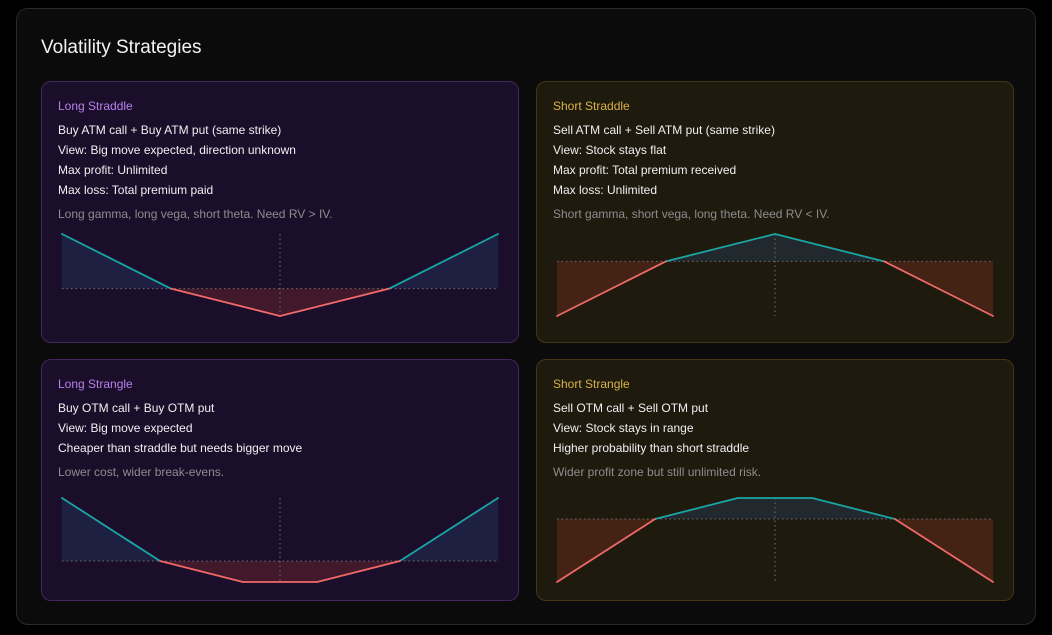 The image size is (1052, 635). I want to click on card-title: Long Strangle, so click(95, 384).